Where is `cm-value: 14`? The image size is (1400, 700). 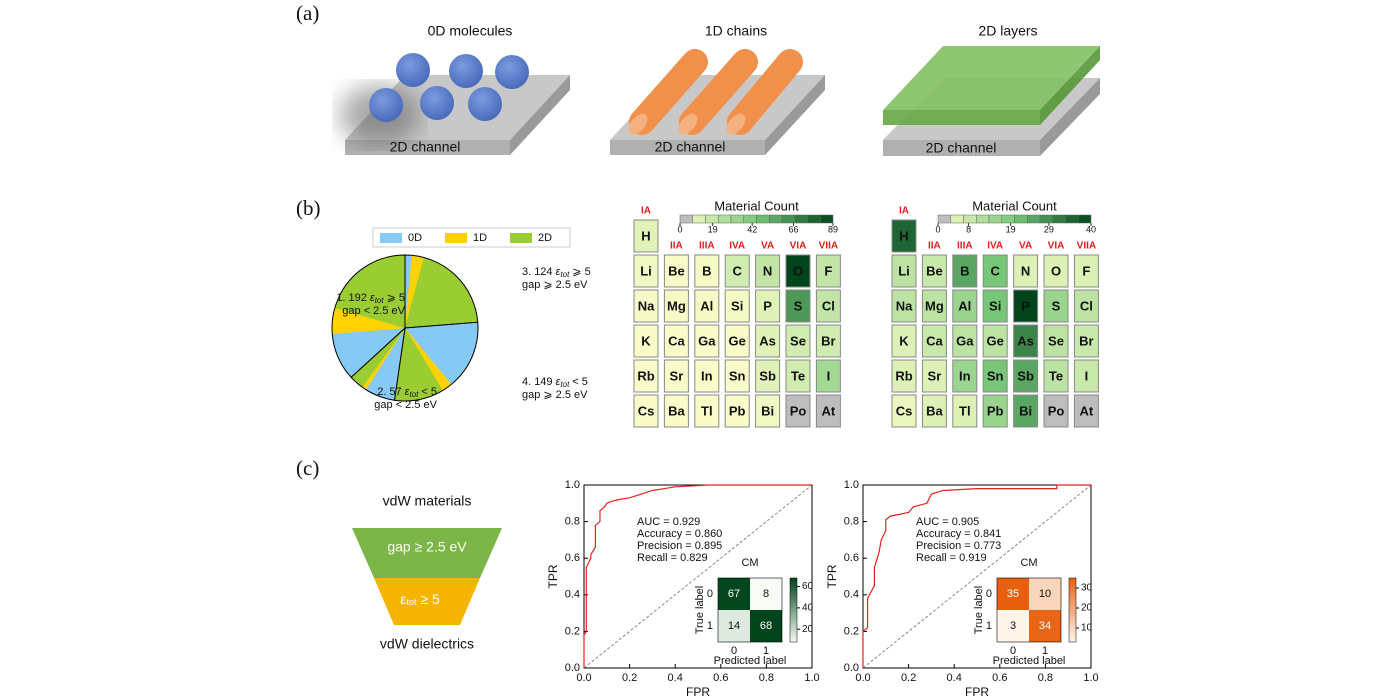
cm-value: 14 is located at coordinates (734, 626).